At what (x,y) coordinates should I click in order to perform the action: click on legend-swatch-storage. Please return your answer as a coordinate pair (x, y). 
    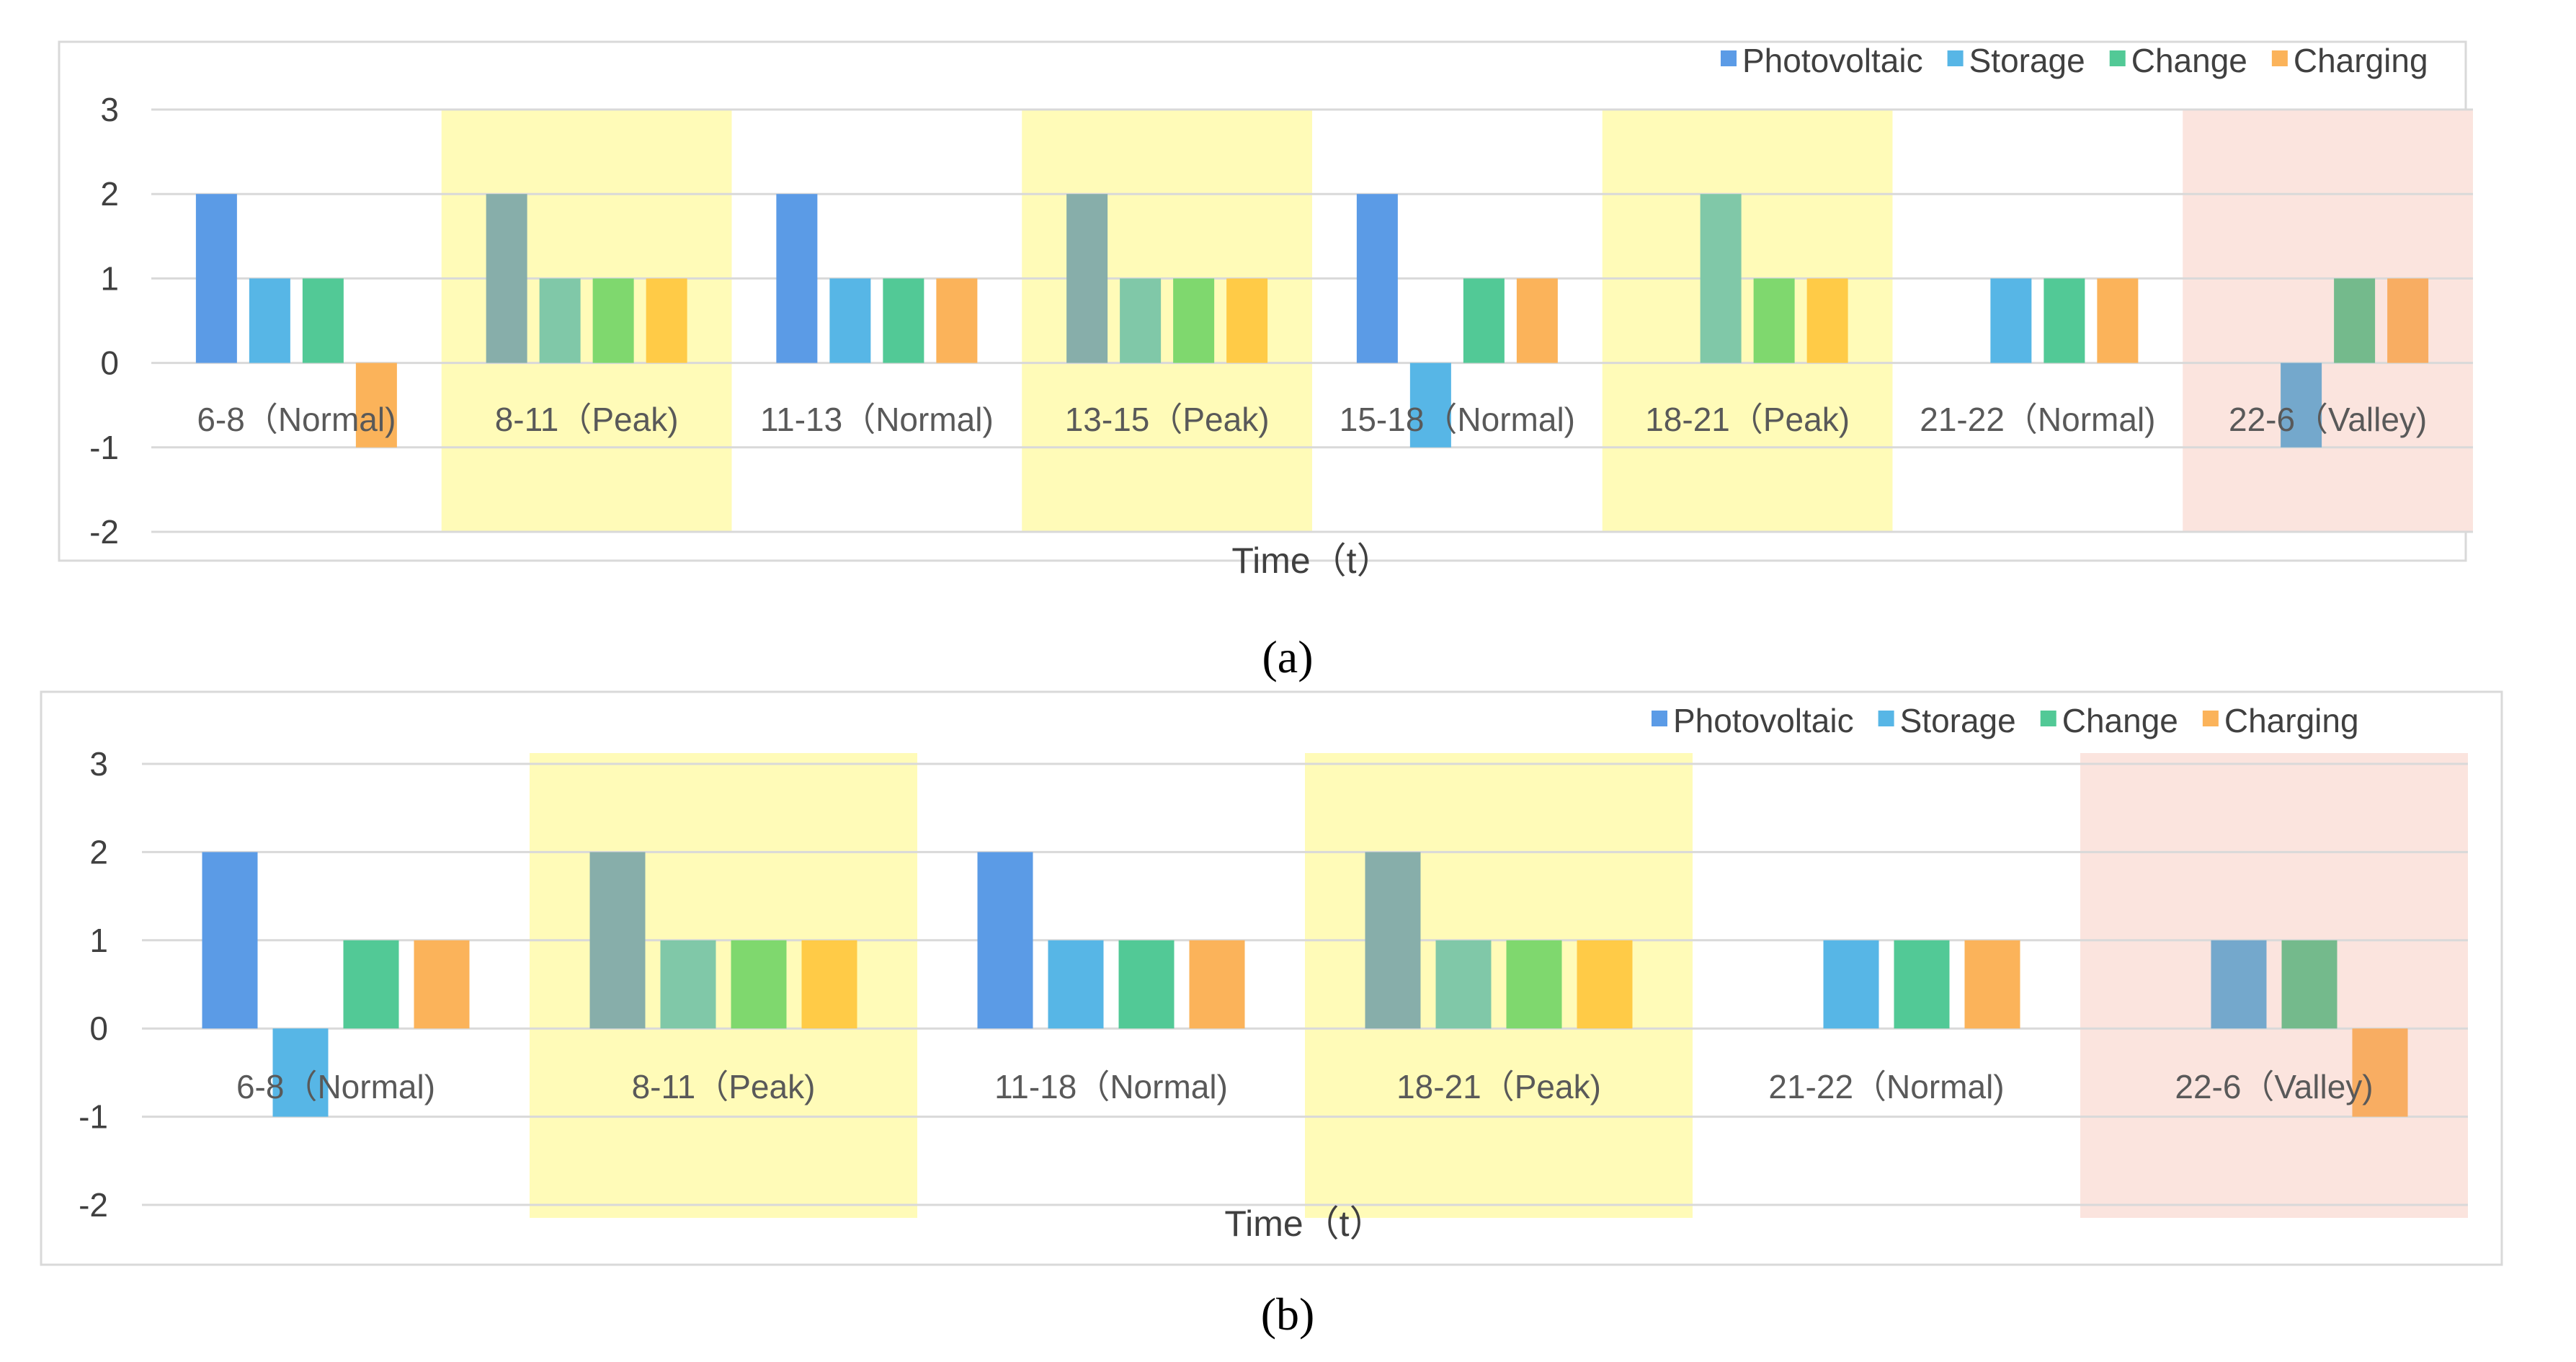
    Looking at the image, I should click on (1886, 718).